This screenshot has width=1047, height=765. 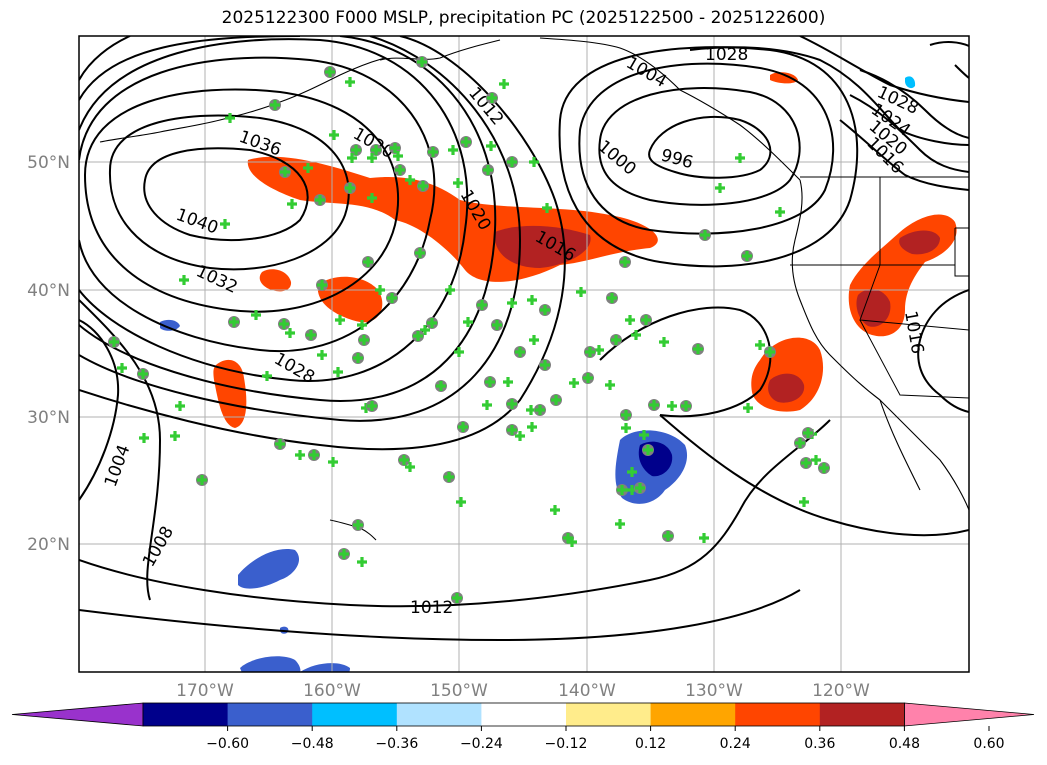 I want to click on colorbar-tick-label: −0.36, so click(x=396, y=744).